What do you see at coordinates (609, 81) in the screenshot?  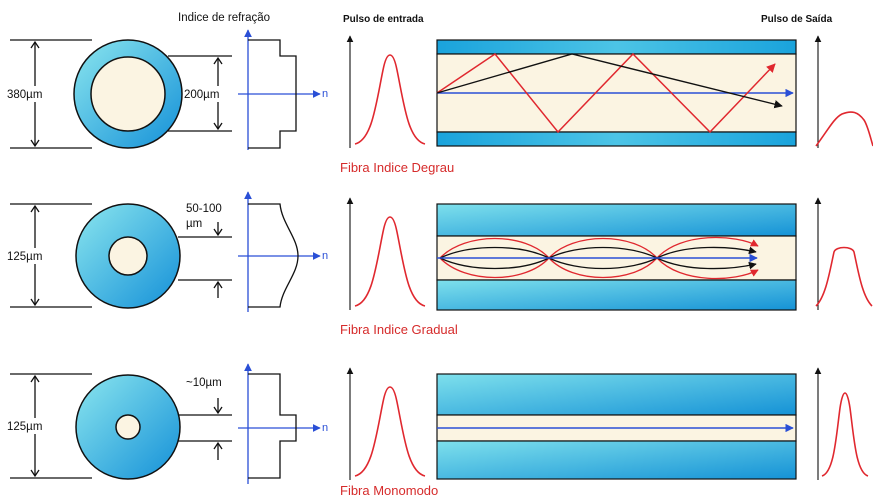 I see `oblique-ray` at bounding box center [609, 81].